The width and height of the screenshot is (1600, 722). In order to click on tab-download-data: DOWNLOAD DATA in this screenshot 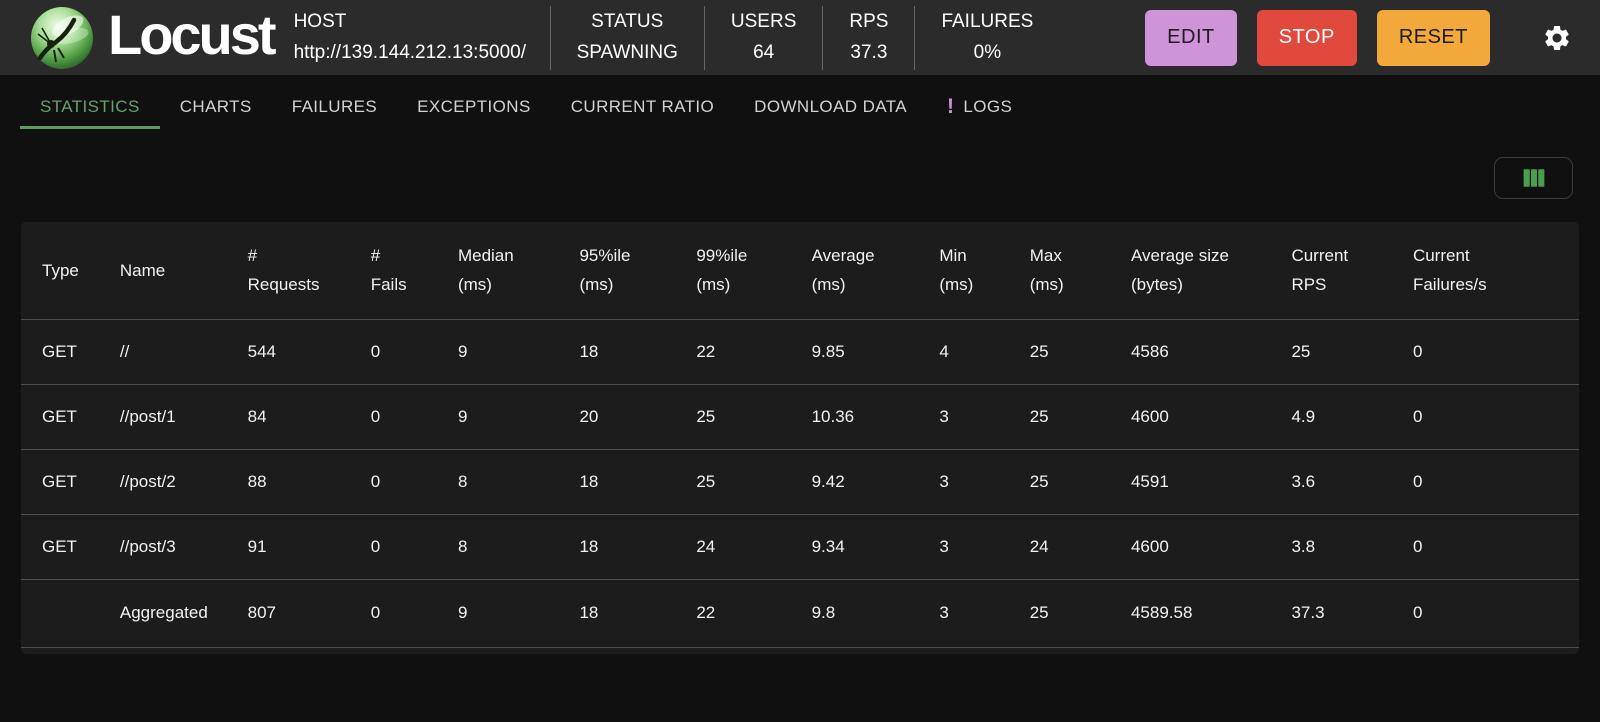, I will do `click(830, 108)`.